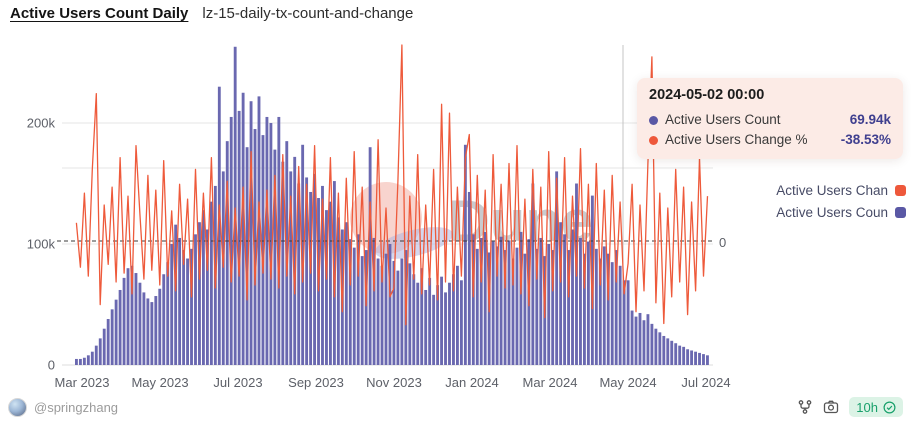 The width and height of the screenshot is (911, 422). Describe the element at coordinates (832, 212) in the screenshot. I see `legend-label: Active Users Coun` at that location.